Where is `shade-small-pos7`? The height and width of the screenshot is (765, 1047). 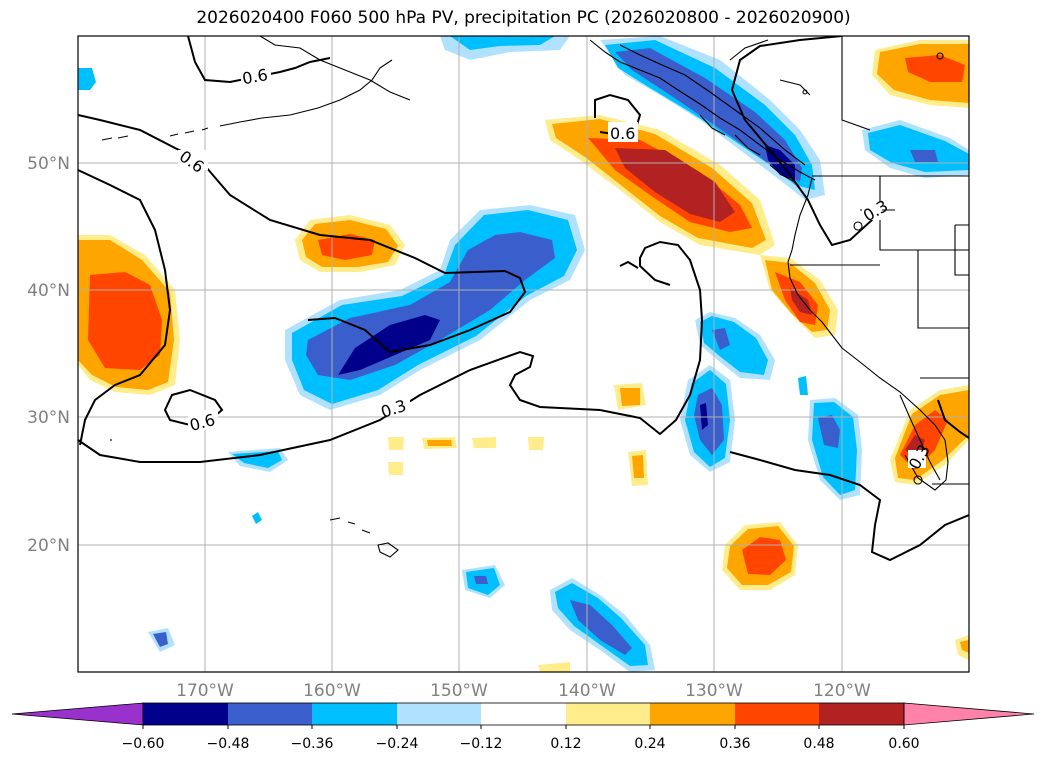 shade-small-pos7 is located at coordinates (395, 468).